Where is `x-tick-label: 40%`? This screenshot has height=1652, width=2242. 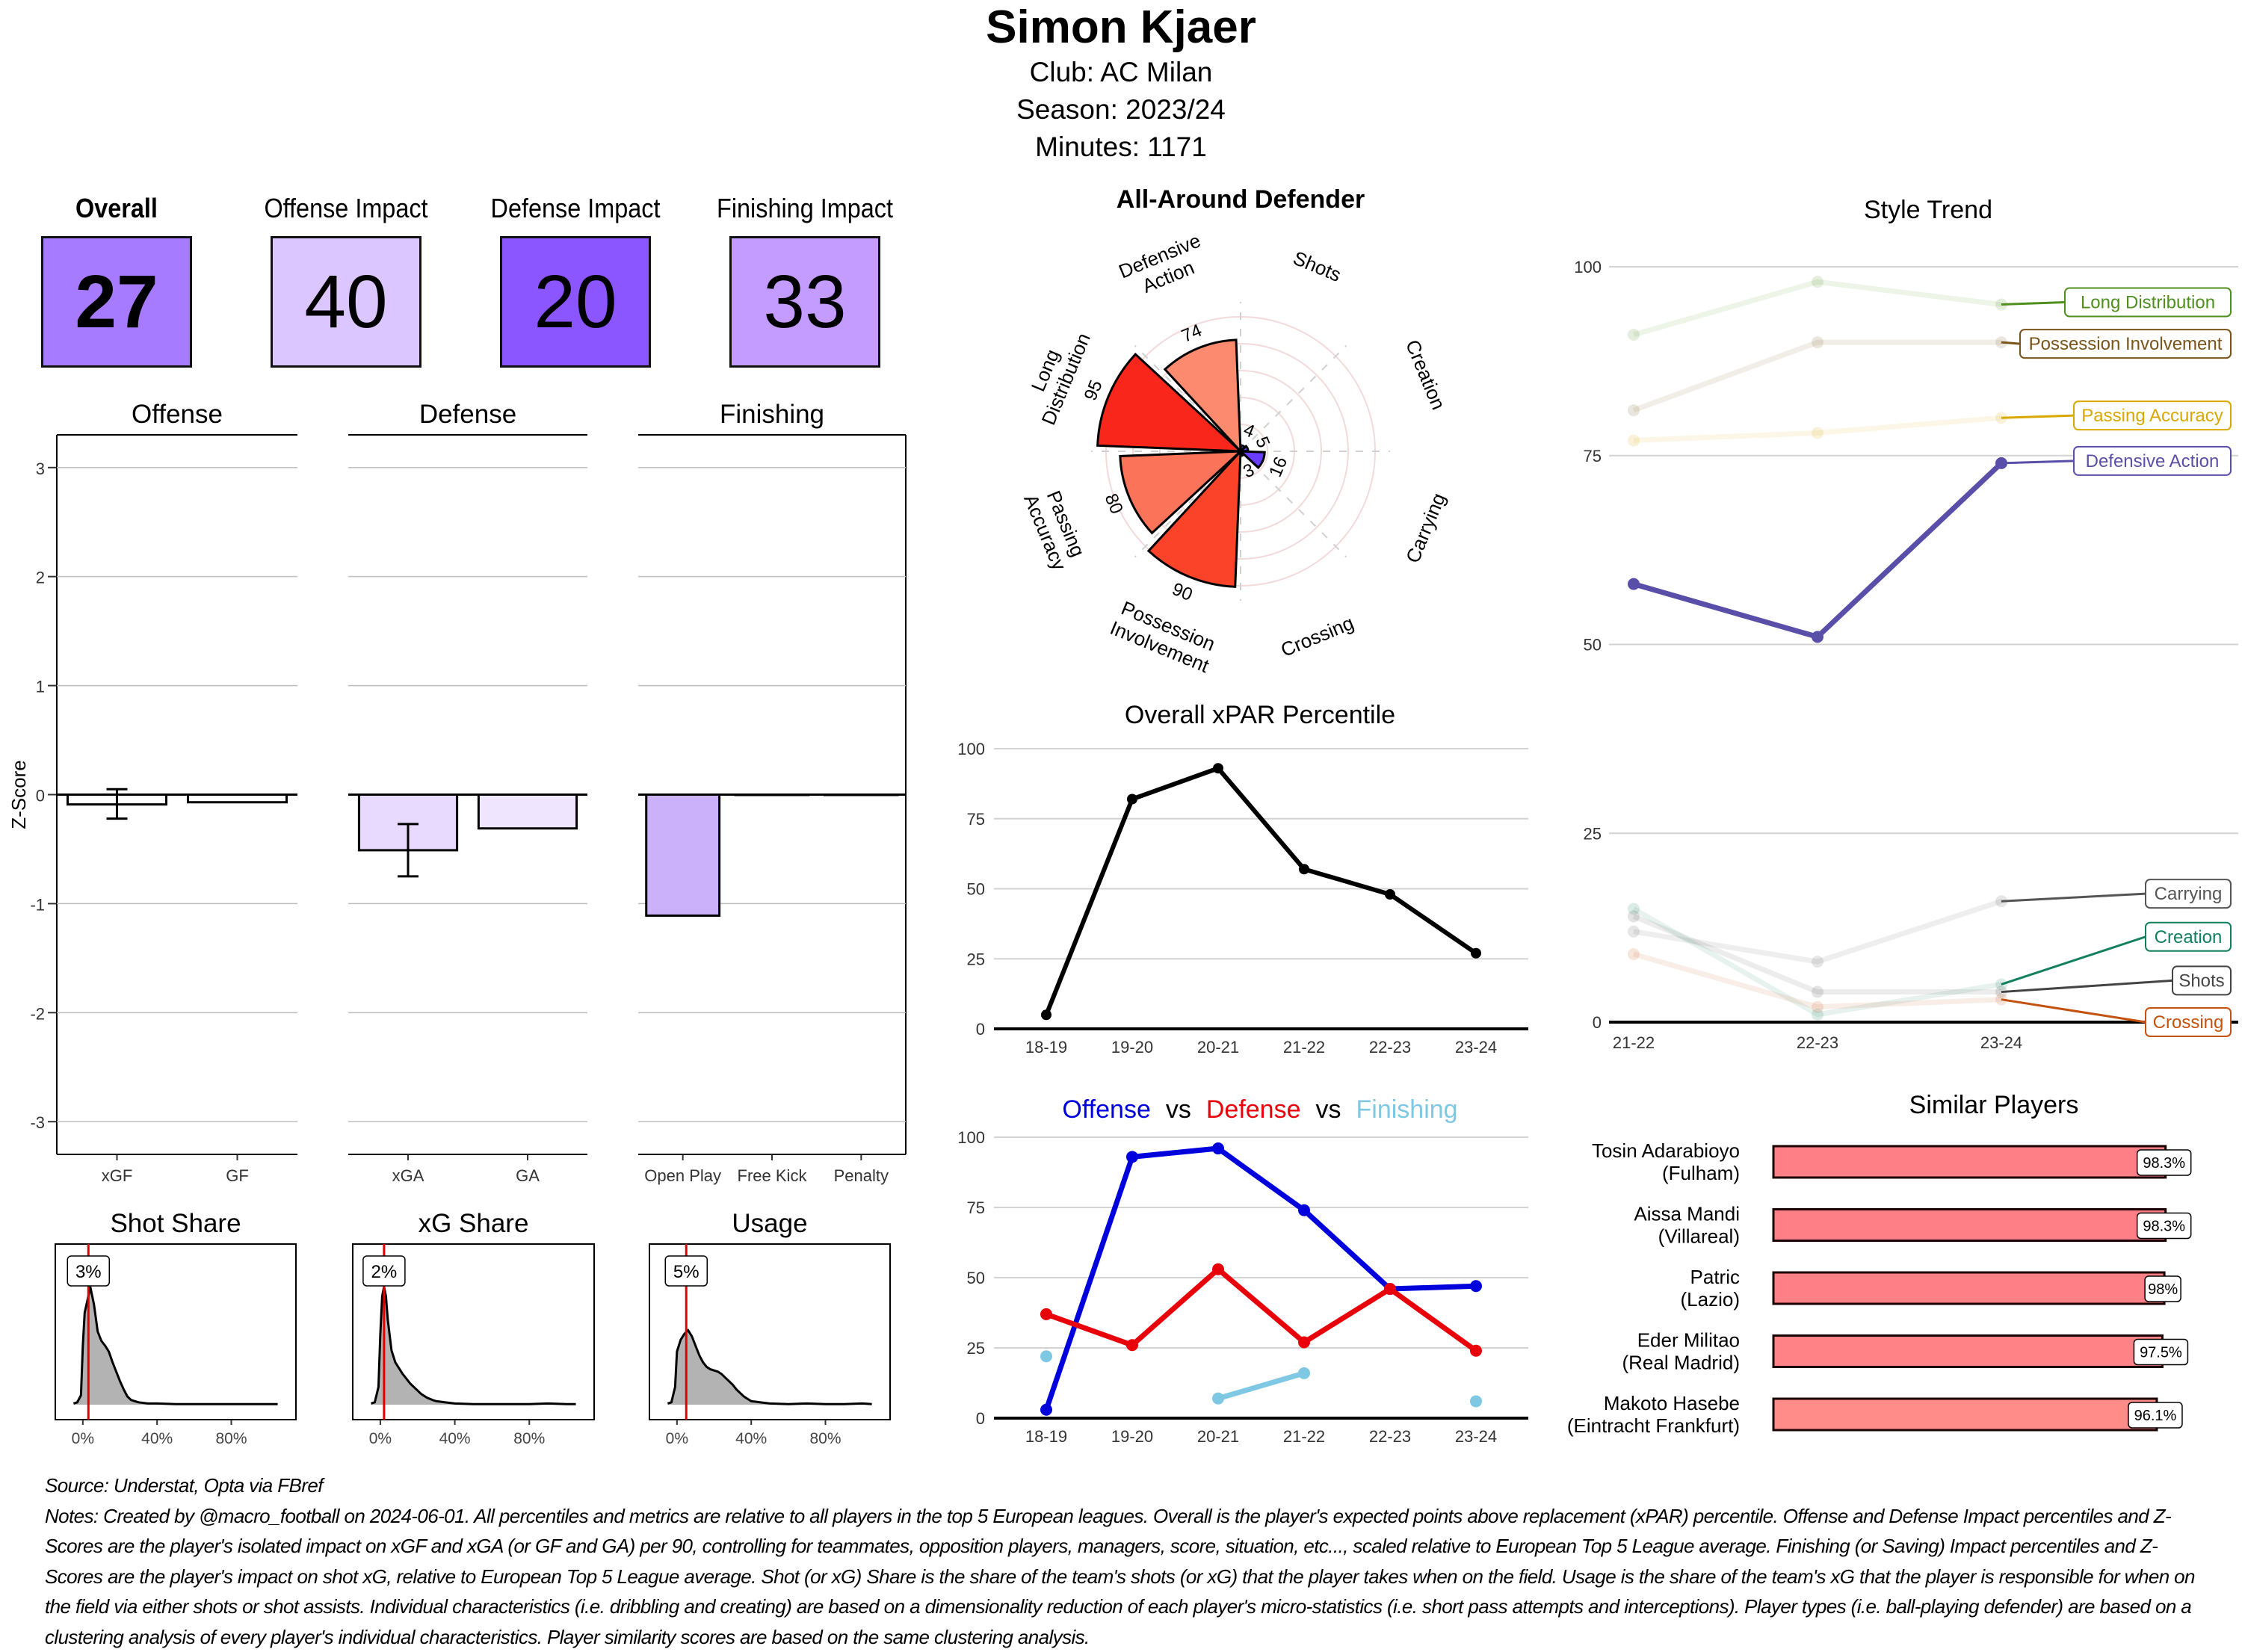
x-tick-label: 40% is located at coordinates (157, 1438).